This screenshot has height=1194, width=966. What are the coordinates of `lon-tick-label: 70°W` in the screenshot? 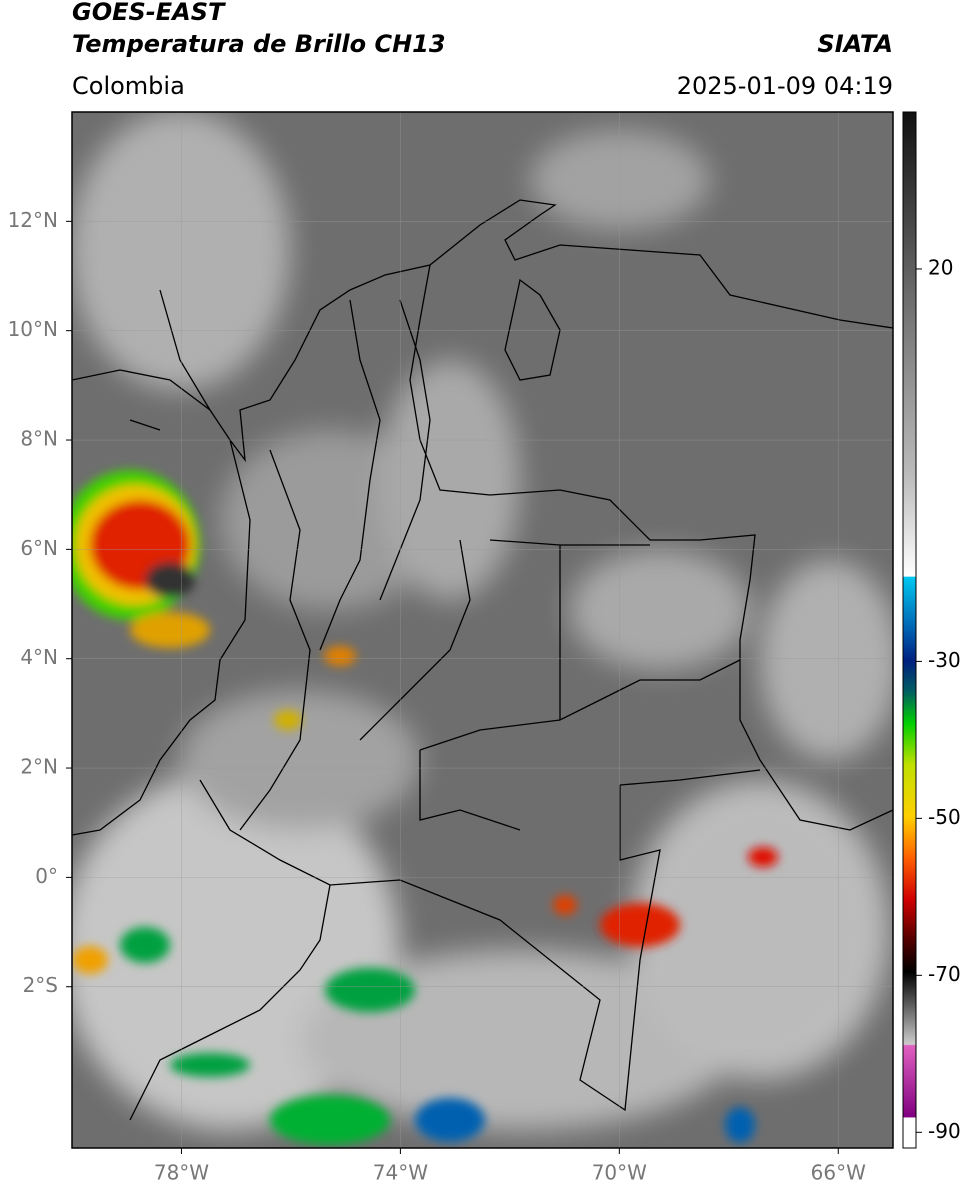 It's located at (619, 1173).